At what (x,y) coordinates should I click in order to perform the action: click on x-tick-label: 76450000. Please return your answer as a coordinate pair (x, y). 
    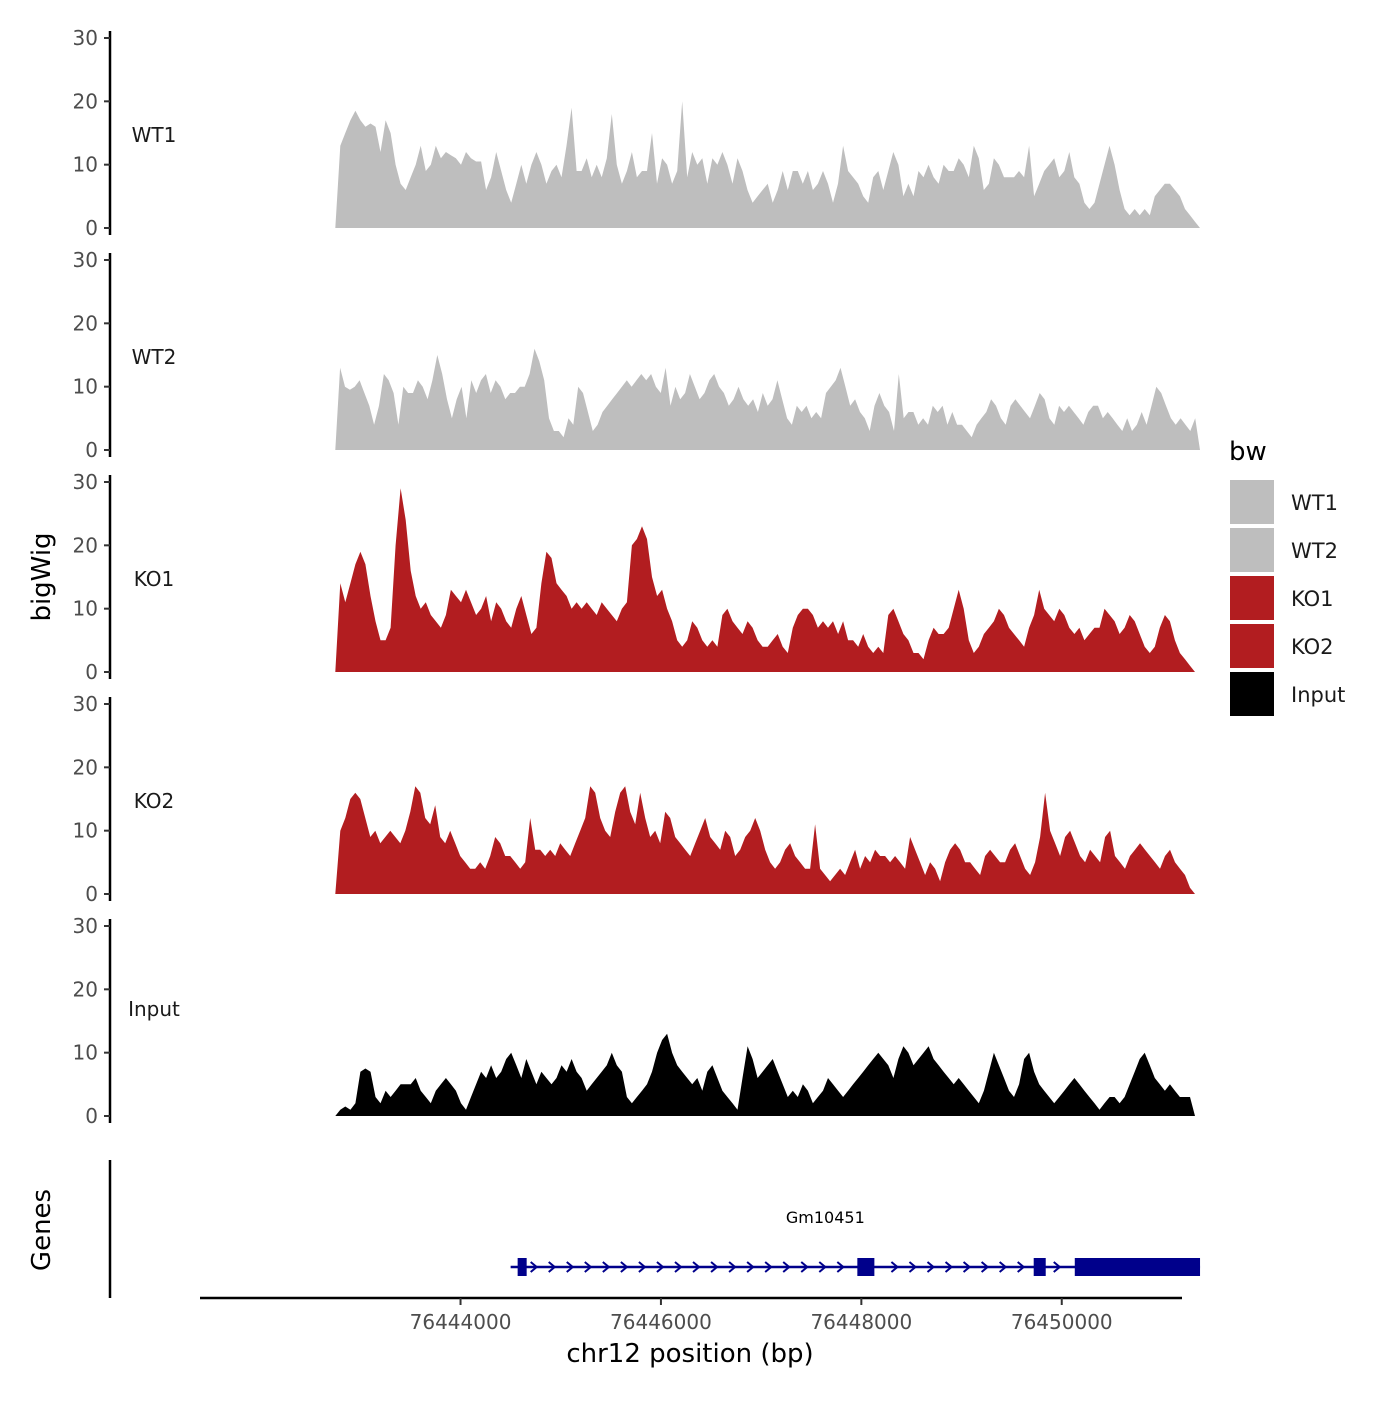
    Looking at the image, I should click on (1062, 1322).